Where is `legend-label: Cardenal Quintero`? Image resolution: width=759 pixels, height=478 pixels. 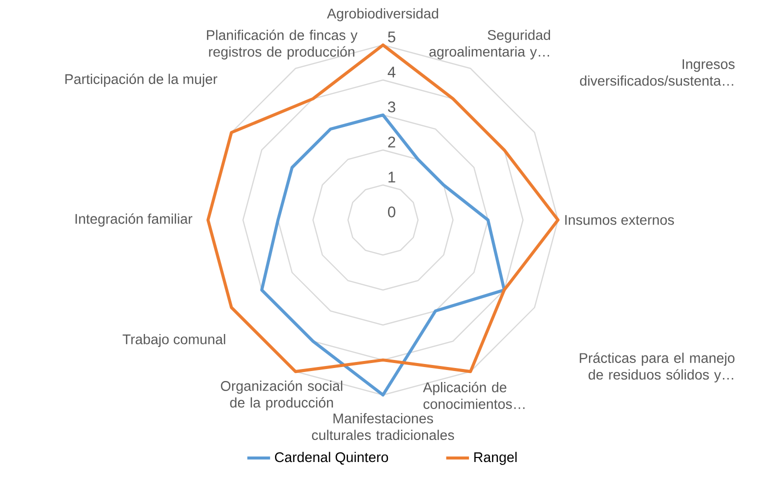 legend-label: Cardenal Quintero is located at coordinates (331, 458).